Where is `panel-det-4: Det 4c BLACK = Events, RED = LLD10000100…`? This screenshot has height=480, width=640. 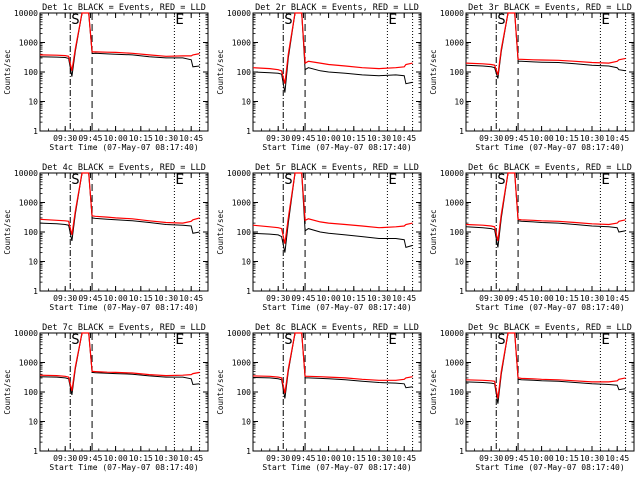 panel-det-4: Det 4c BLACK = Events, RED = LLD10000100… is located at coordinates (106, 237).